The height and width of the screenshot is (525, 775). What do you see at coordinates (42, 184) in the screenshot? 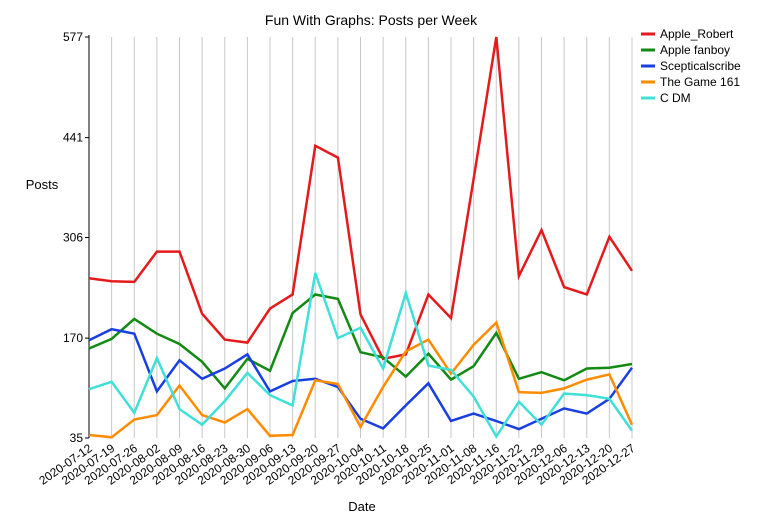
I see `y-axis-title: Posts` at bounding box center [42, 184].